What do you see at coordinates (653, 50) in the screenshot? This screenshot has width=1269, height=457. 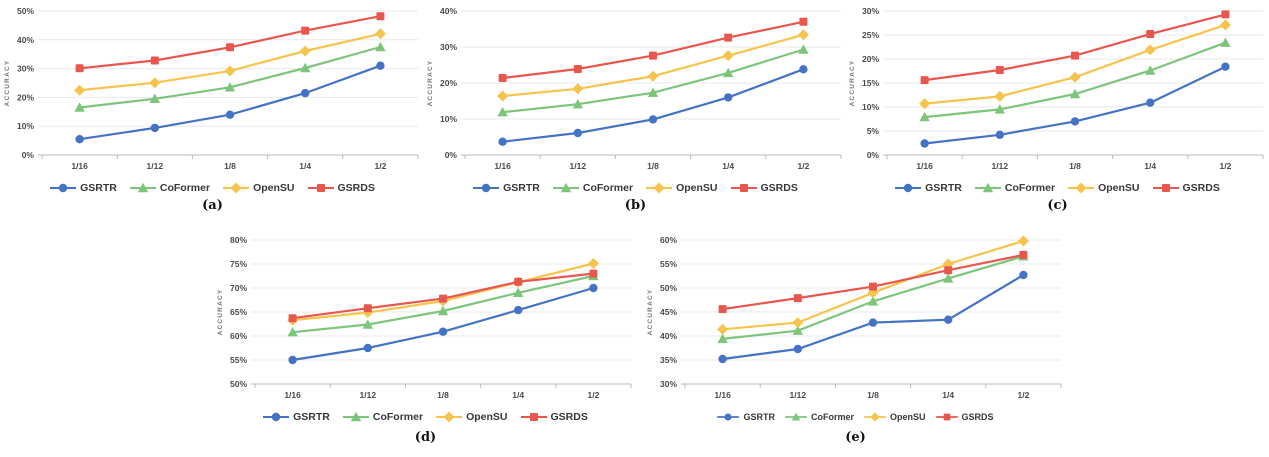 I see `series-line-gsrds` at bounding box center [653, 50].